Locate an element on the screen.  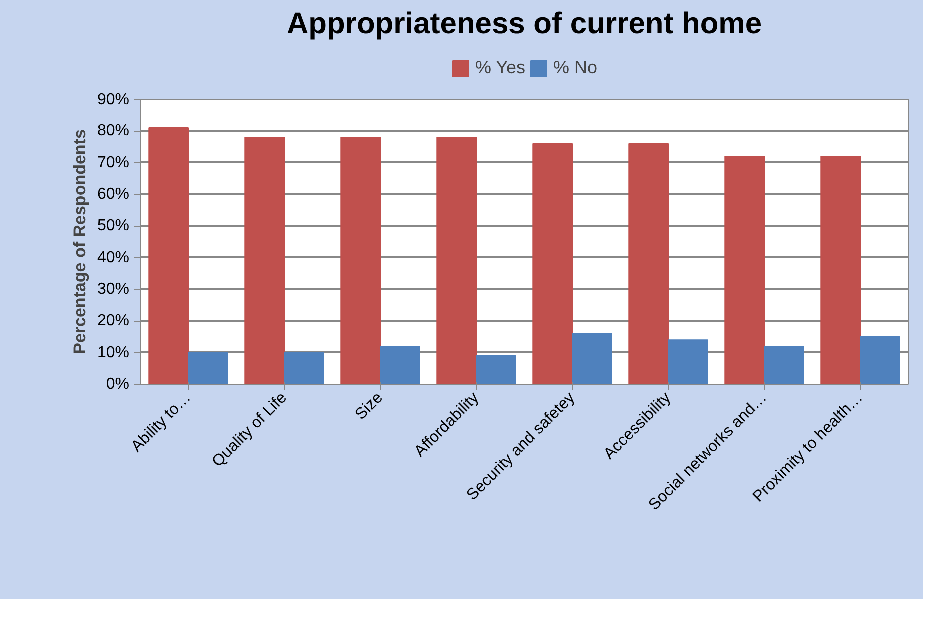
y-tick-label: 80% is located at coordinates (113, 131).